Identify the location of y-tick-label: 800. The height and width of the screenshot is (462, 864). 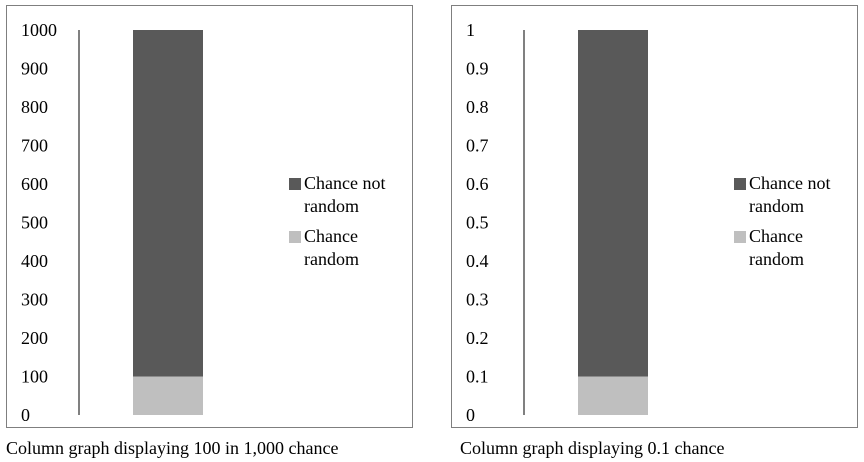
(34, 107).